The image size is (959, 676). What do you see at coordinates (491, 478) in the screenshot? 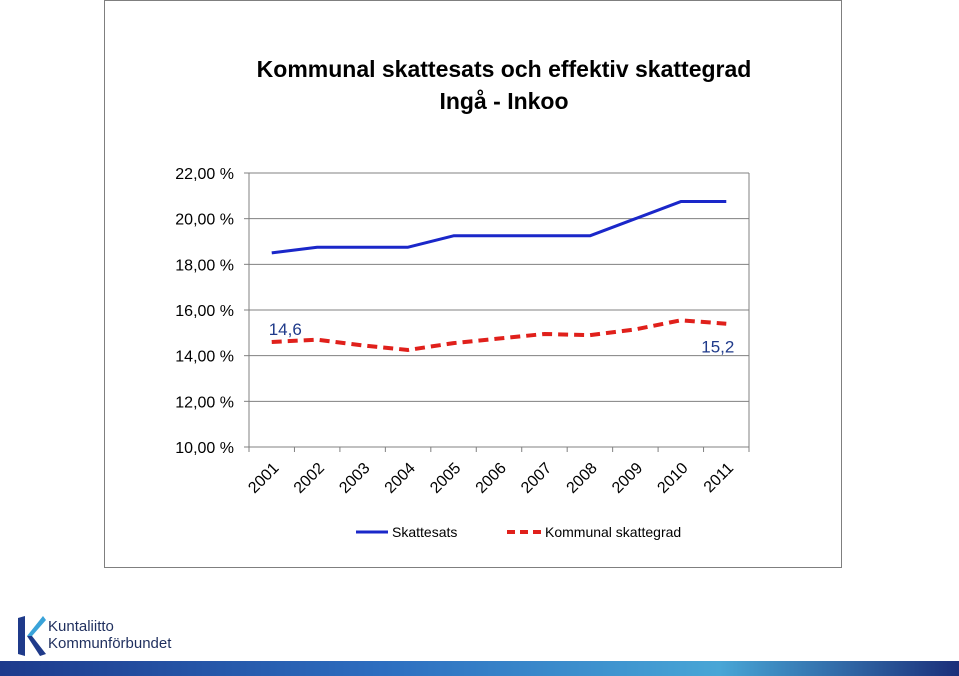
I see `x-tick-label: 2006` at bounding box center [491, 478].